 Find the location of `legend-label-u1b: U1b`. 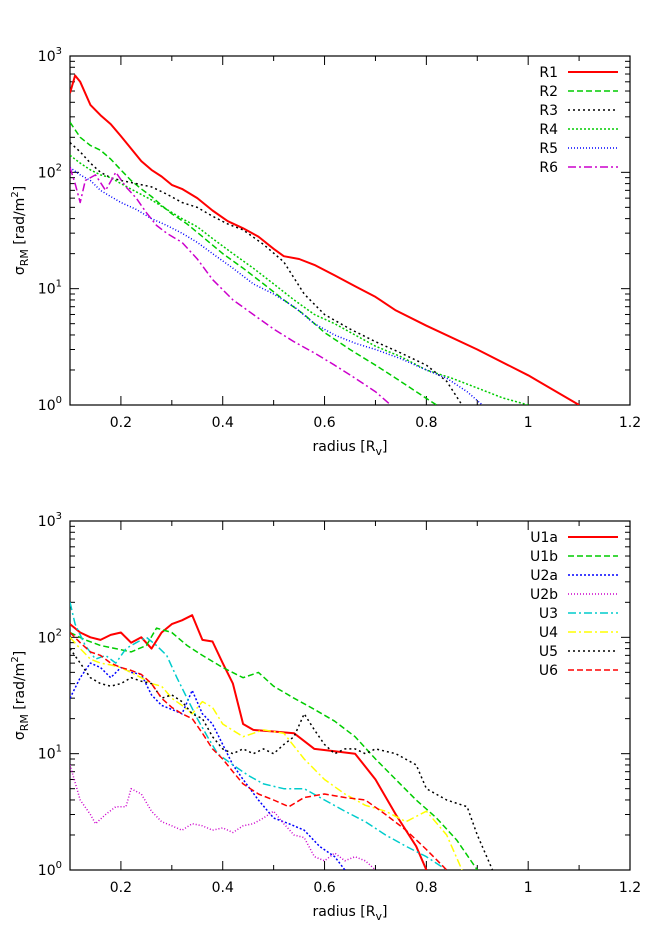

legend-label-u1b: U1b is located at coordinates (544, 557).